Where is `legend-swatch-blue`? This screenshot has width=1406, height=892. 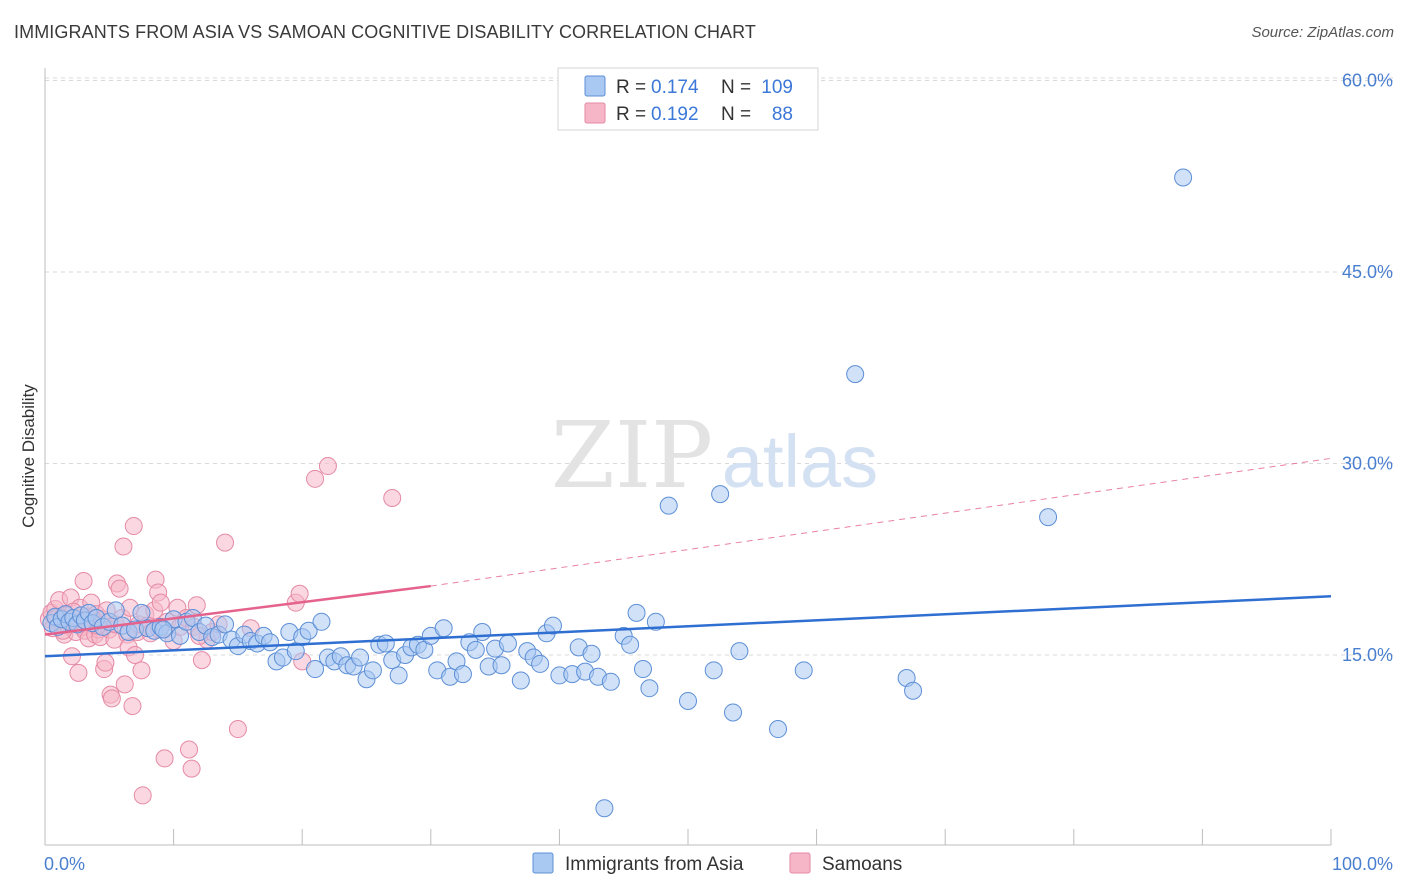
legend-swatch-blue is located at coordinates (595, 86).